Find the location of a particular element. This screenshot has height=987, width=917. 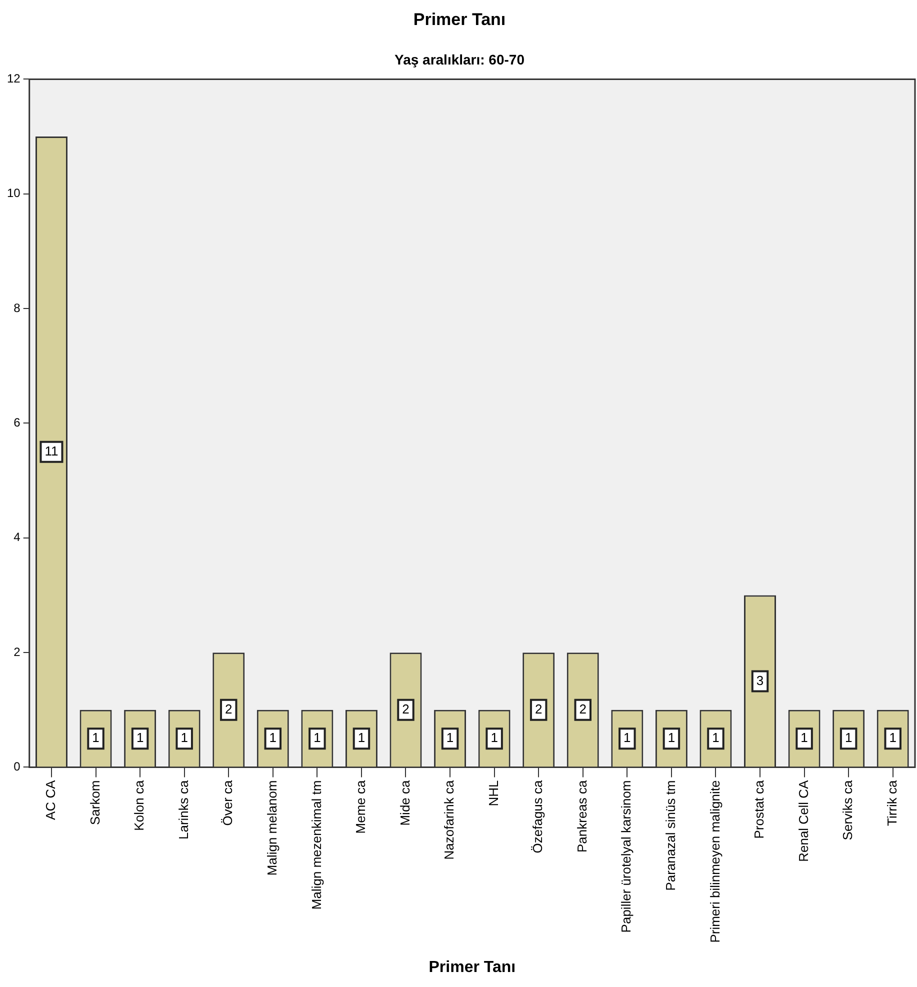

data-label: 3 is located at coordinates (760, 680).